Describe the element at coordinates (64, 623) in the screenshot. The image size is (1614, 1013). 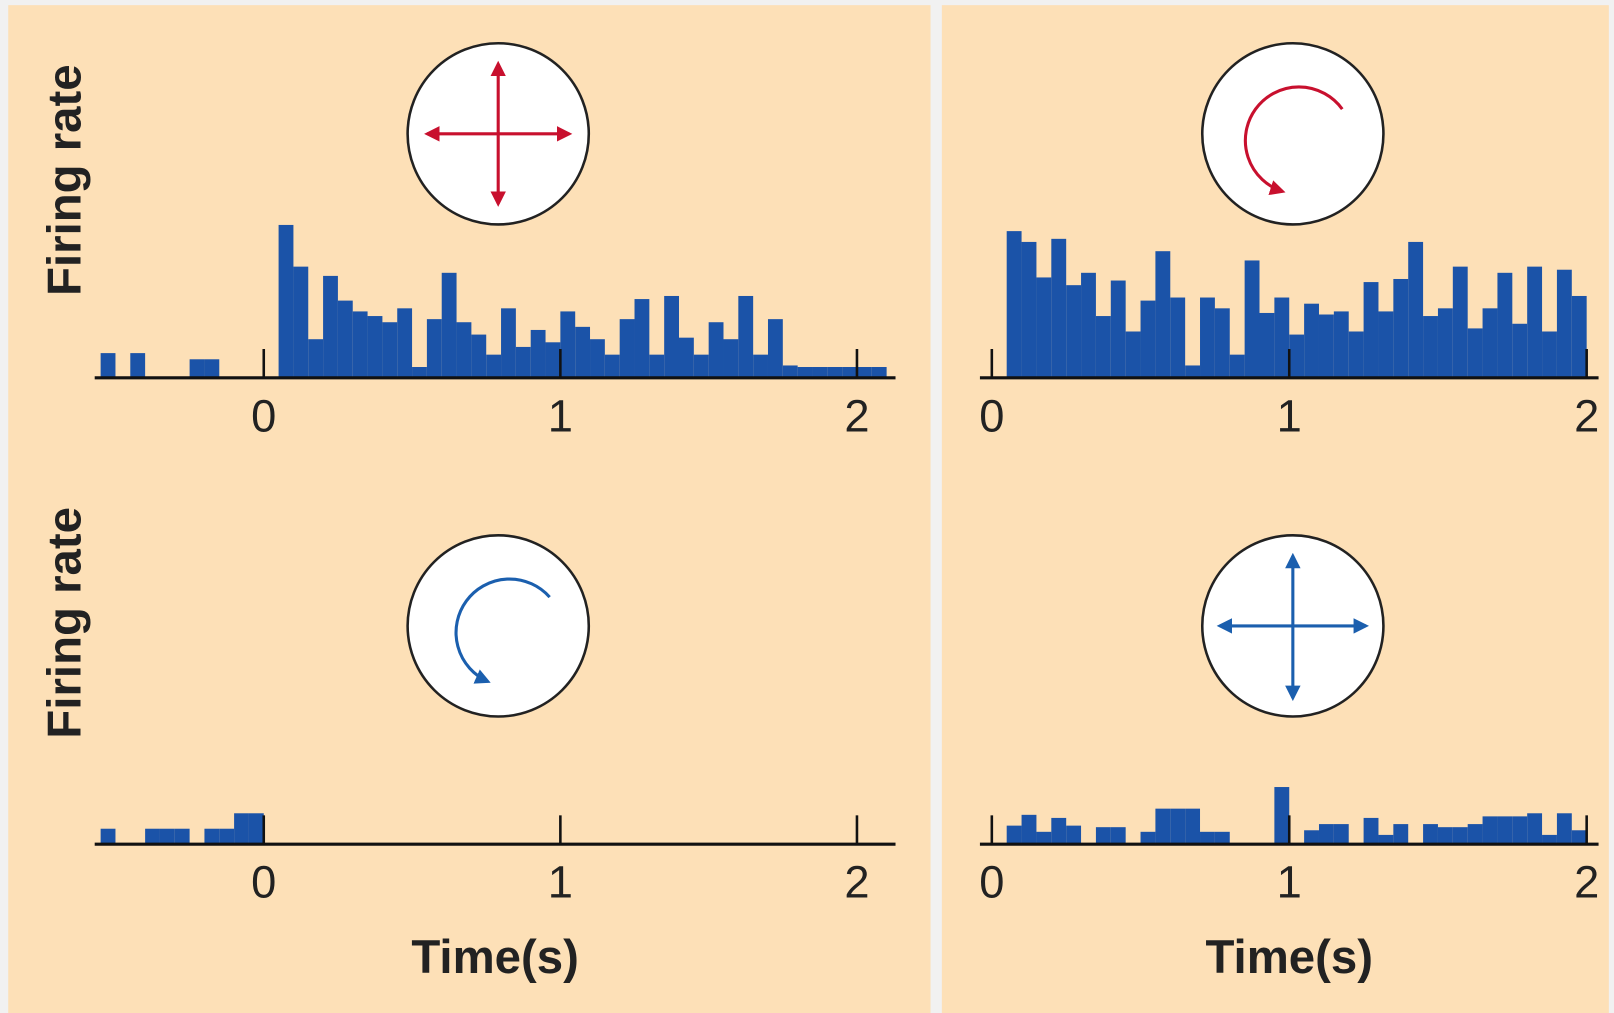
I see `y-axis-label: Firing rate` at that location.